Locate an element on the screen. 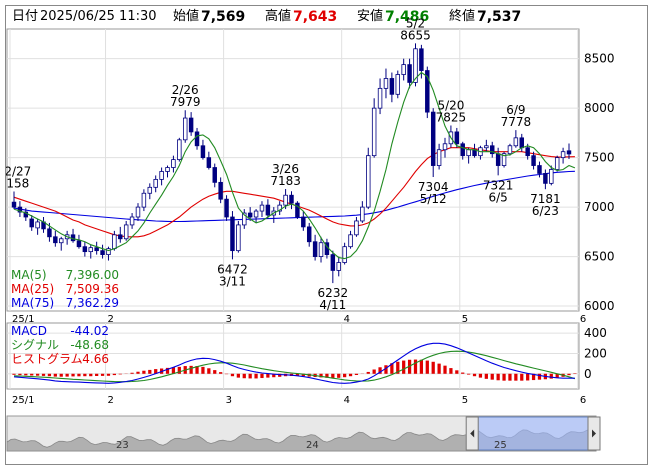  macd-axis-tick-label: 0 is located at coordinates (588, 374).